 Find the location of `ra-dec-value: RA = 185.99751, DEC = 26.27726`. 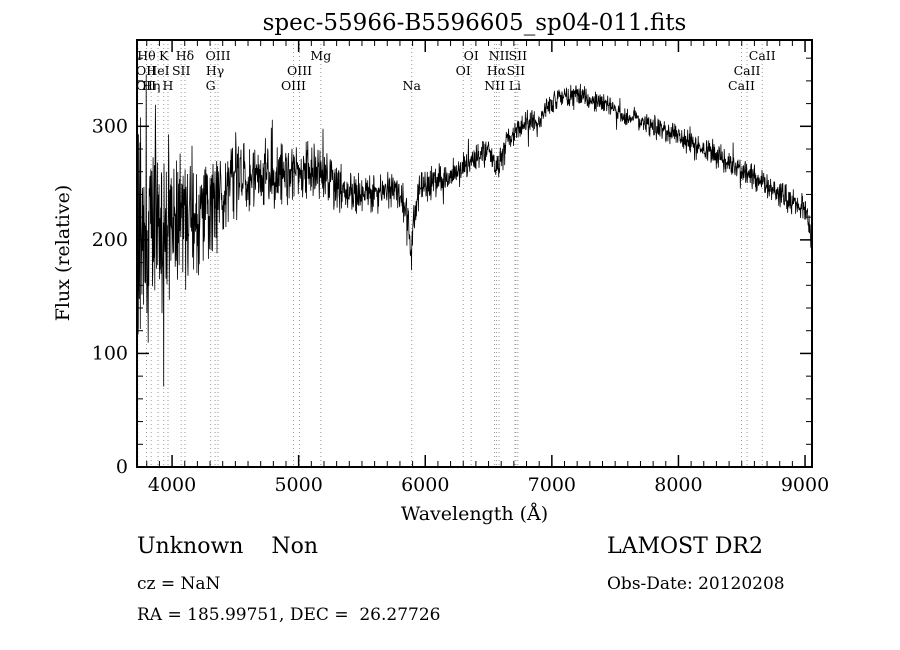

ra-dec-value: RA = 185.99751, DEC = 26.27726 is located at coordinates (289, 615).